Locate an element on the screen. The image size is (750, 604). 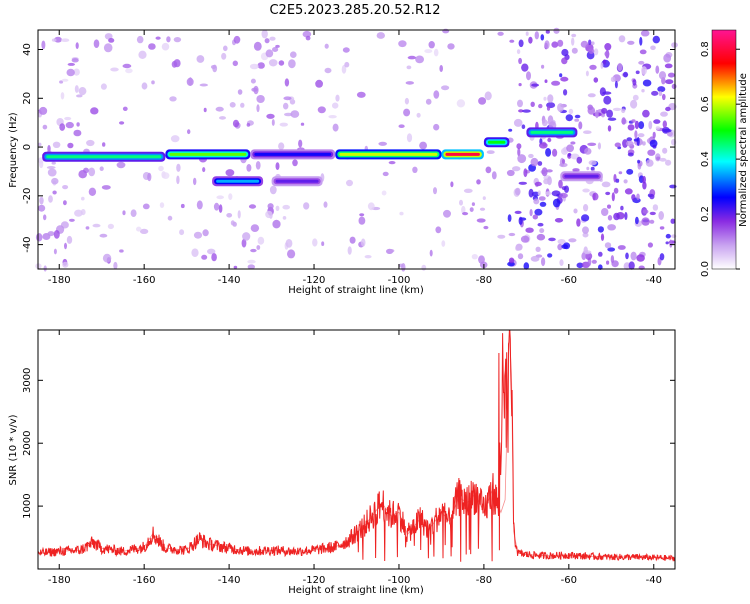
colorbar-gradient is located at coordinates (724, 149).